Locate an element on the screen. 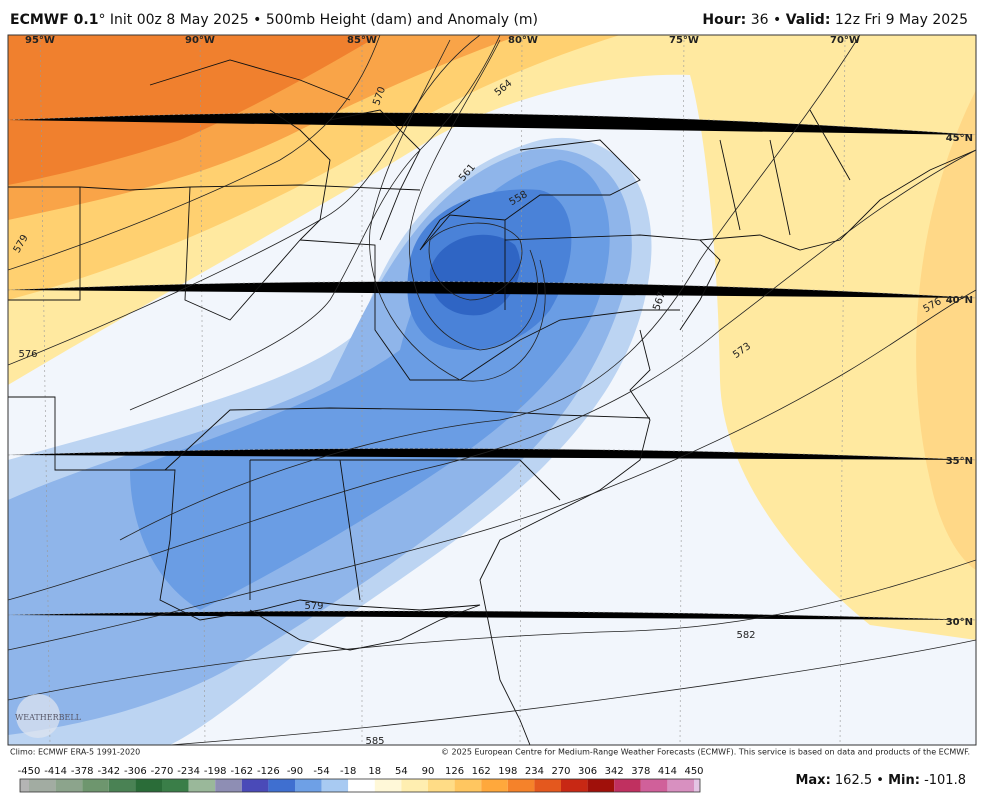 The image size is (984, 812). colorbar-tick-label: -162 is located at coordinates (241, 771).